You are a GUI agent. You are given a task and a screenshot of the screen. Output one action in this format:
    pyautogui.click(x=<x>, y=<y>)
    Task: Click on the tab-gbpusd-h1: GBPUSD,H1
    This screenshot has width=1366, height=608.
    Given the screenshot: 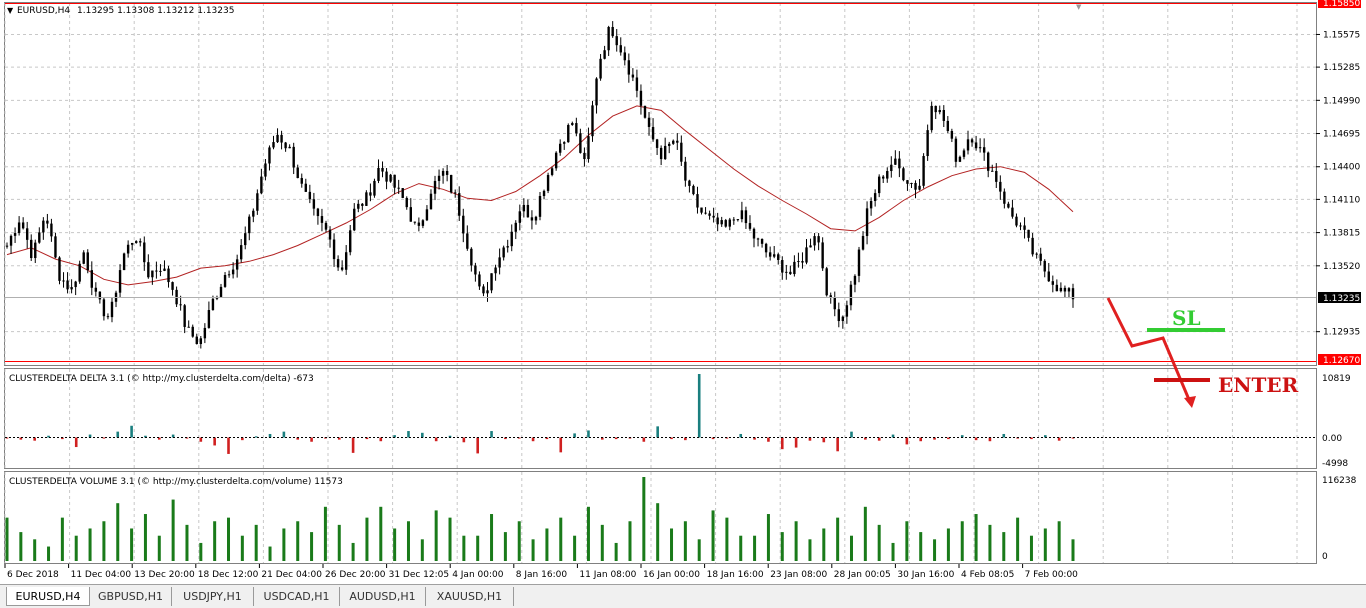 What is the action you would take?
    pyautogui.click(x=131, y=596)
    